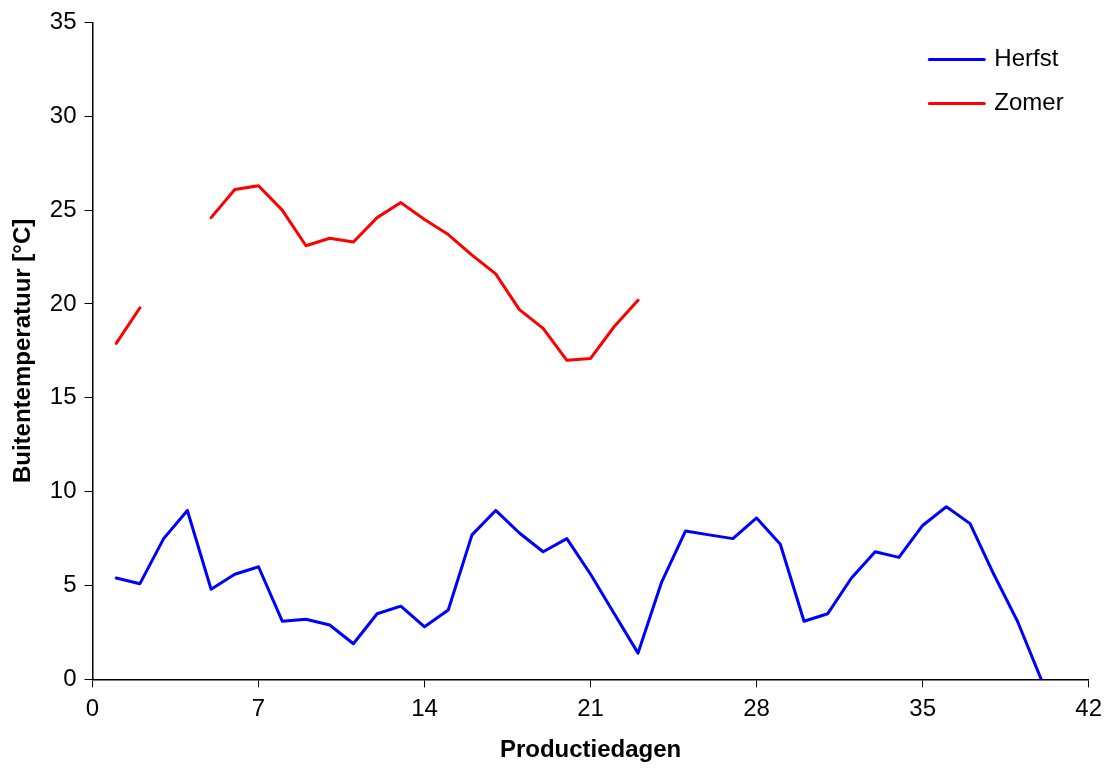  Describe the element at coordinates (1029, 102) in the screenshot. I see `legend-label: Zomer` at that location.